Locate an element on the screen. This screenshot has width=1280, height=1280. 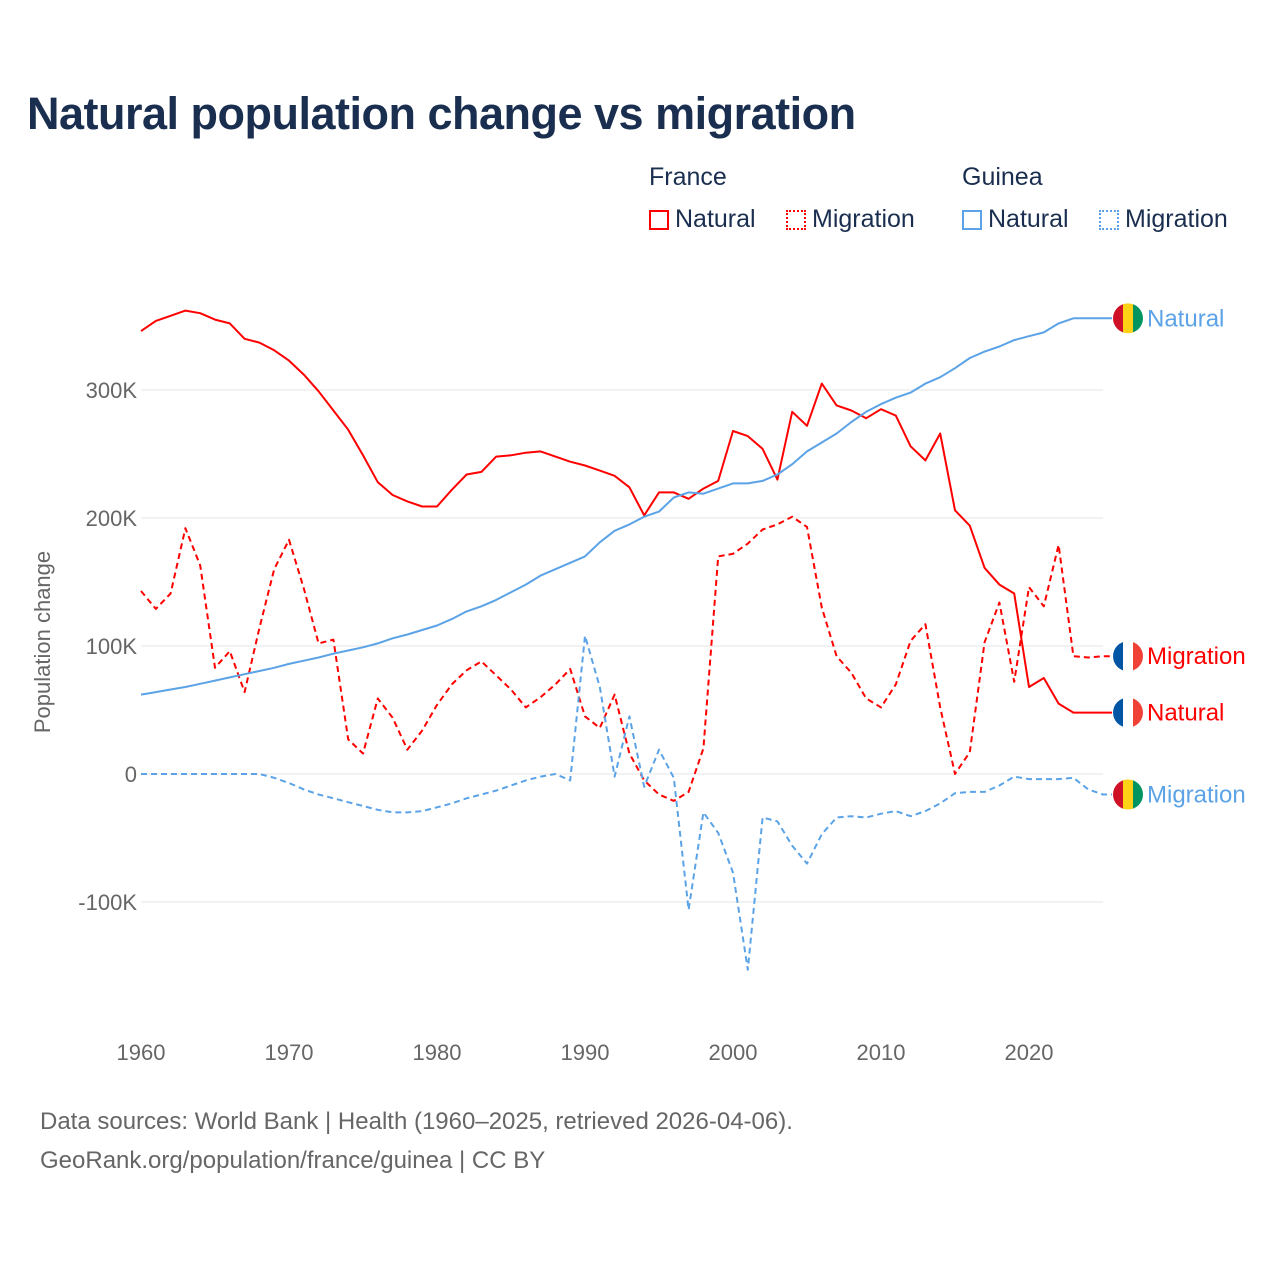
x-tick-label: 1980 is located at coordinates (437, 1052).